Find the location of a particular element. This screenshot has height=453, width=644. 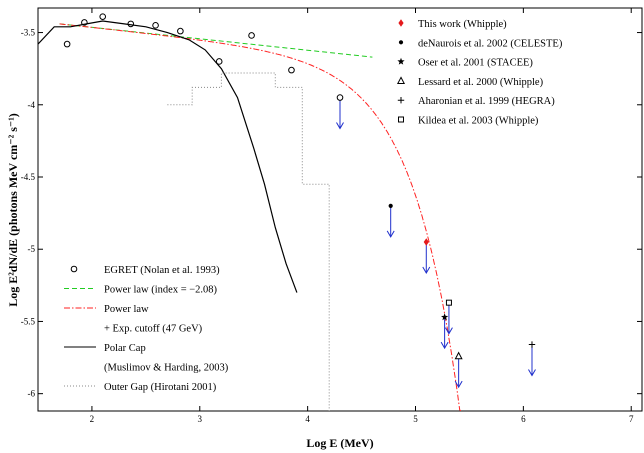

legend-bottom-label: Outer Gap (Hirotani 2001) is located at coordinates (160, 387).